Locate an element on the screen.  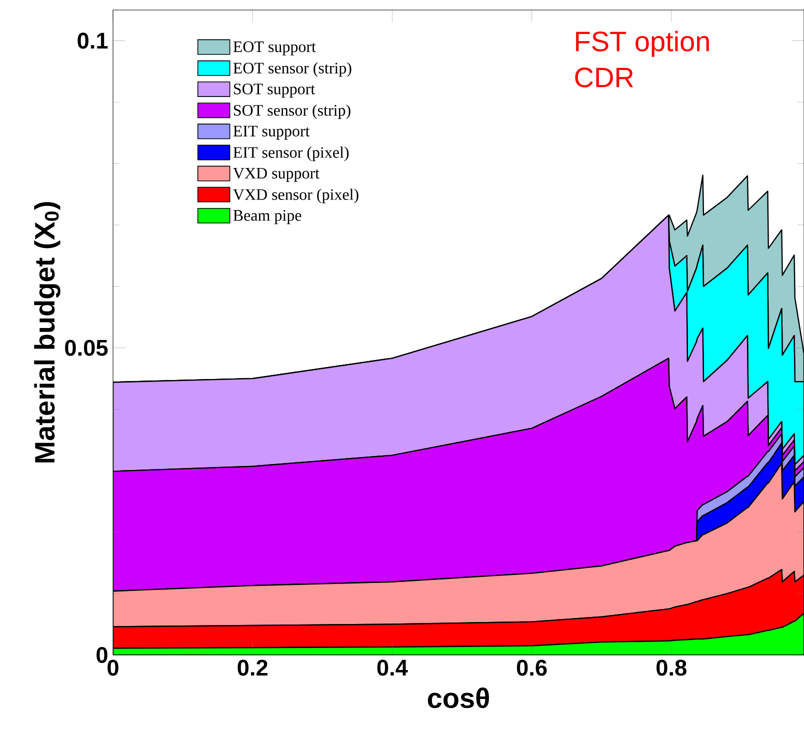
legend-label: EIT sensor (pixel) is located at coordinates (291, 154).